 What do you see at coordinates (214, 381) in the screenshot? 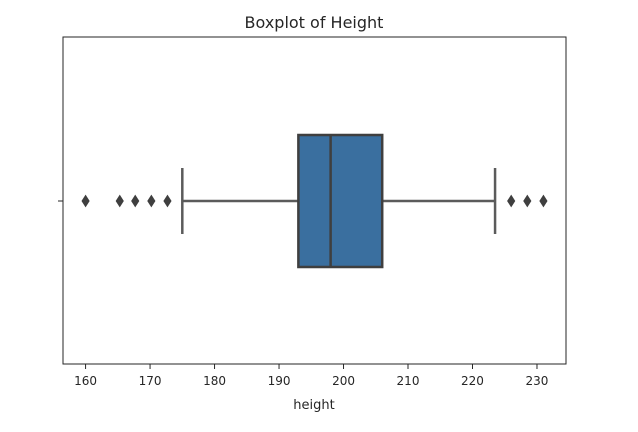
I see `x-tick-label: 180` at bounding box center [214, 381].